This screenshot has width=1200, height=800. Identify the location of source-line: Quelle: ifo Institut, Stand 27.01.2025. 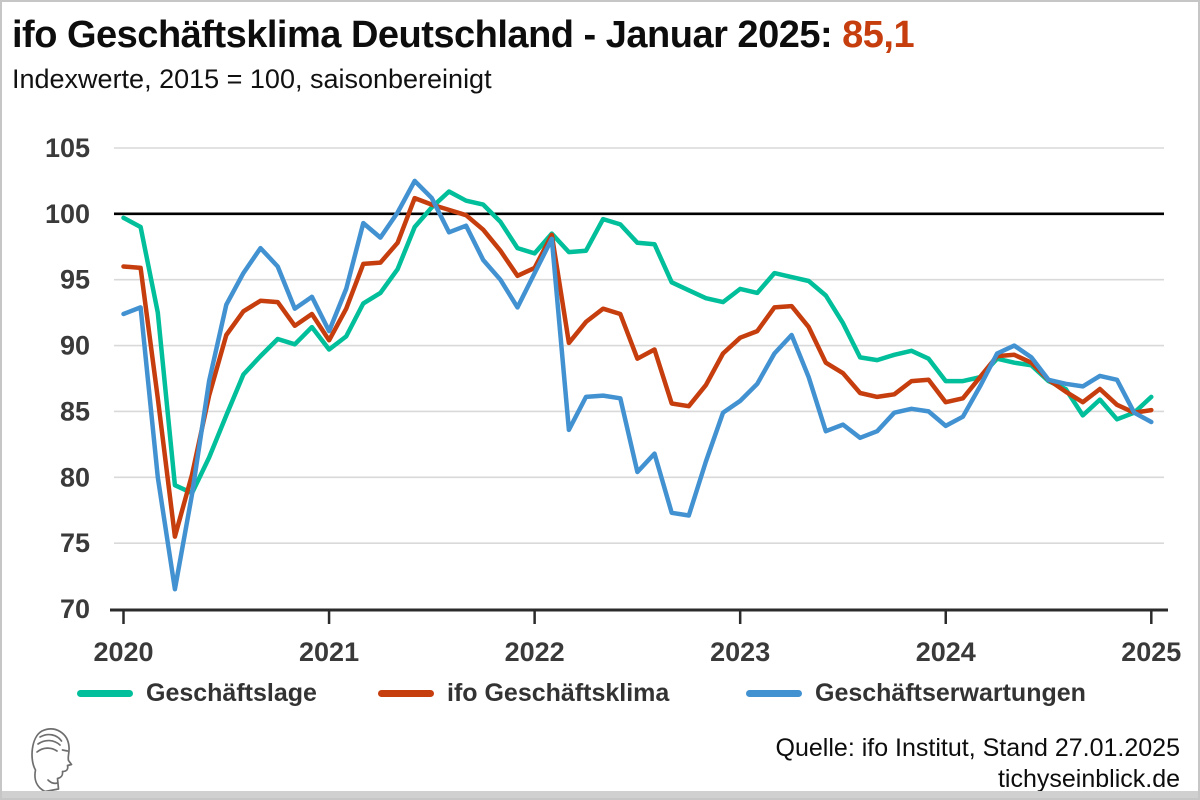
(977, 748).